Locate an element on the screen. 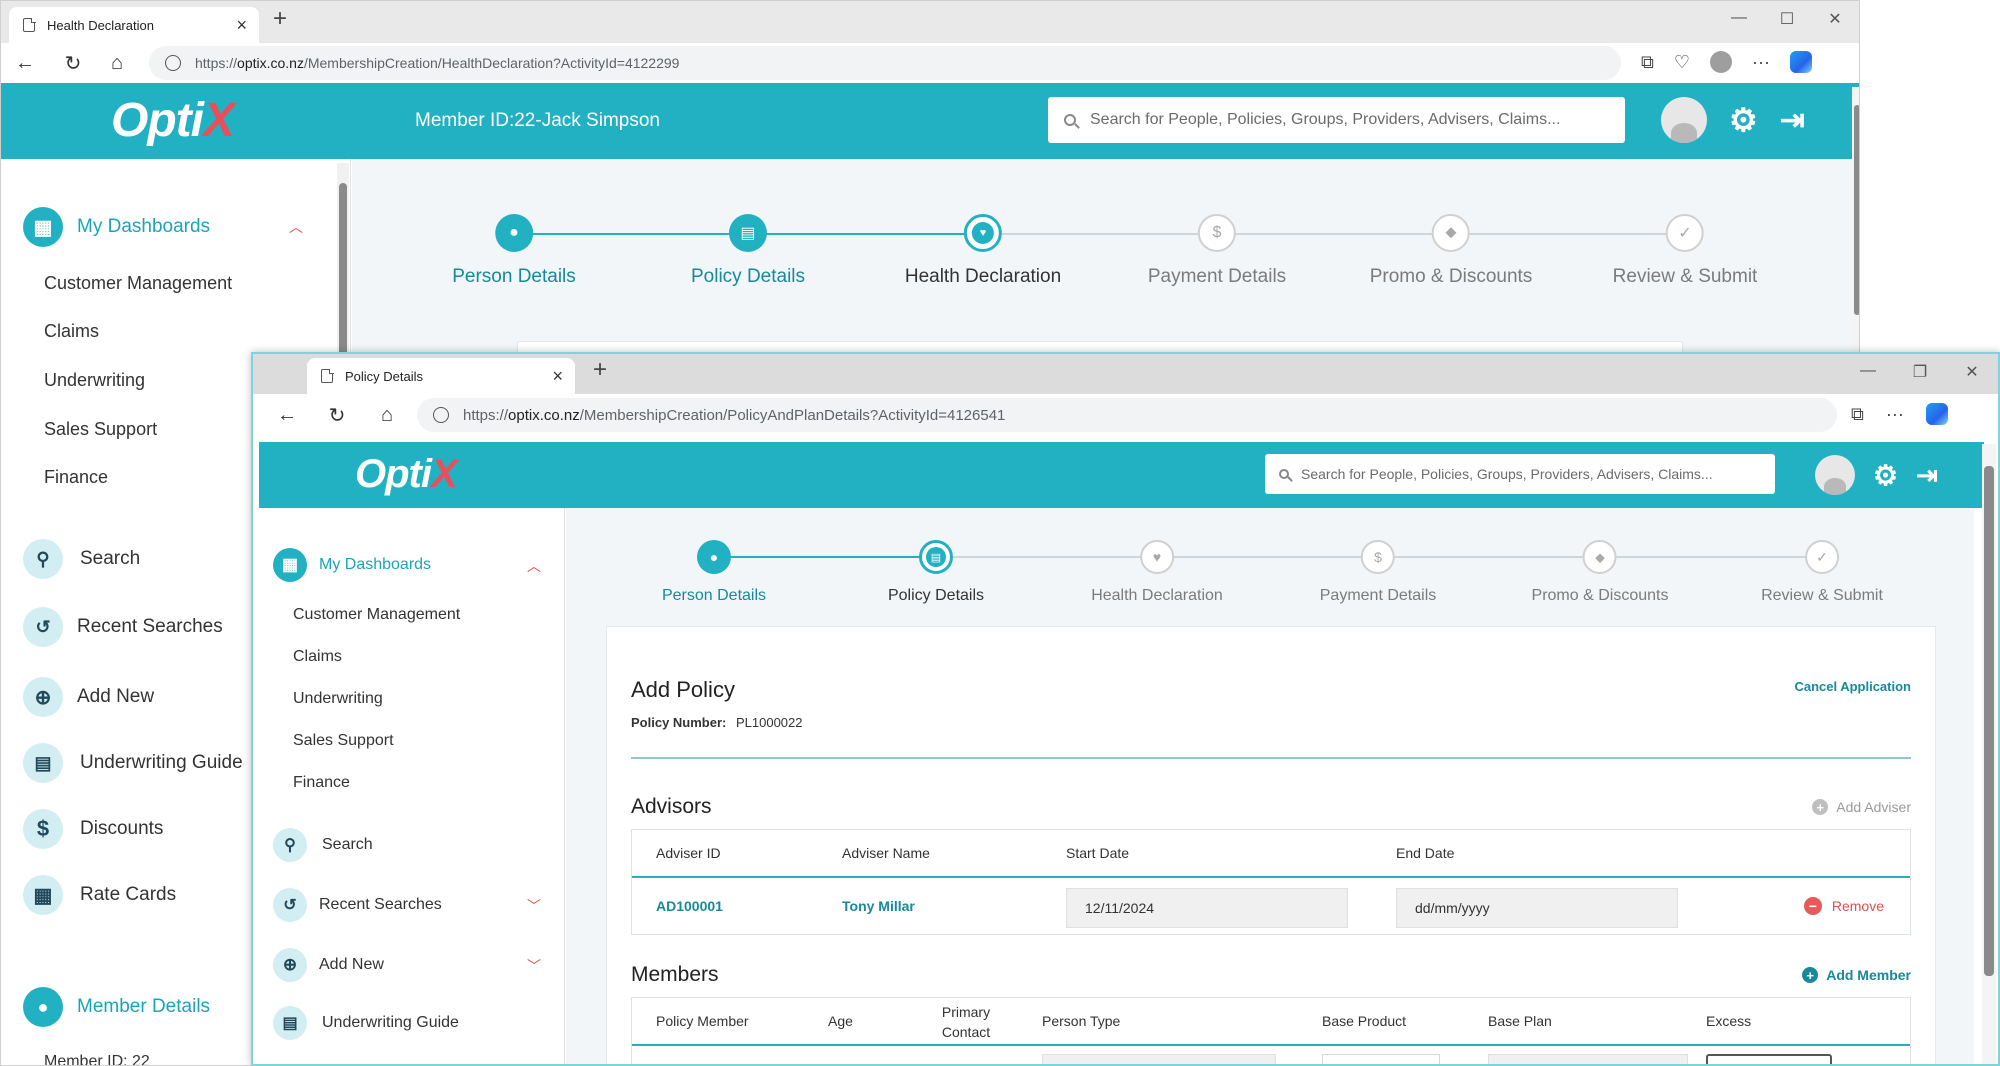 The width and height of the screenshot is (2000, 1066). person-type-select is located at coordinates (1159, 1059).